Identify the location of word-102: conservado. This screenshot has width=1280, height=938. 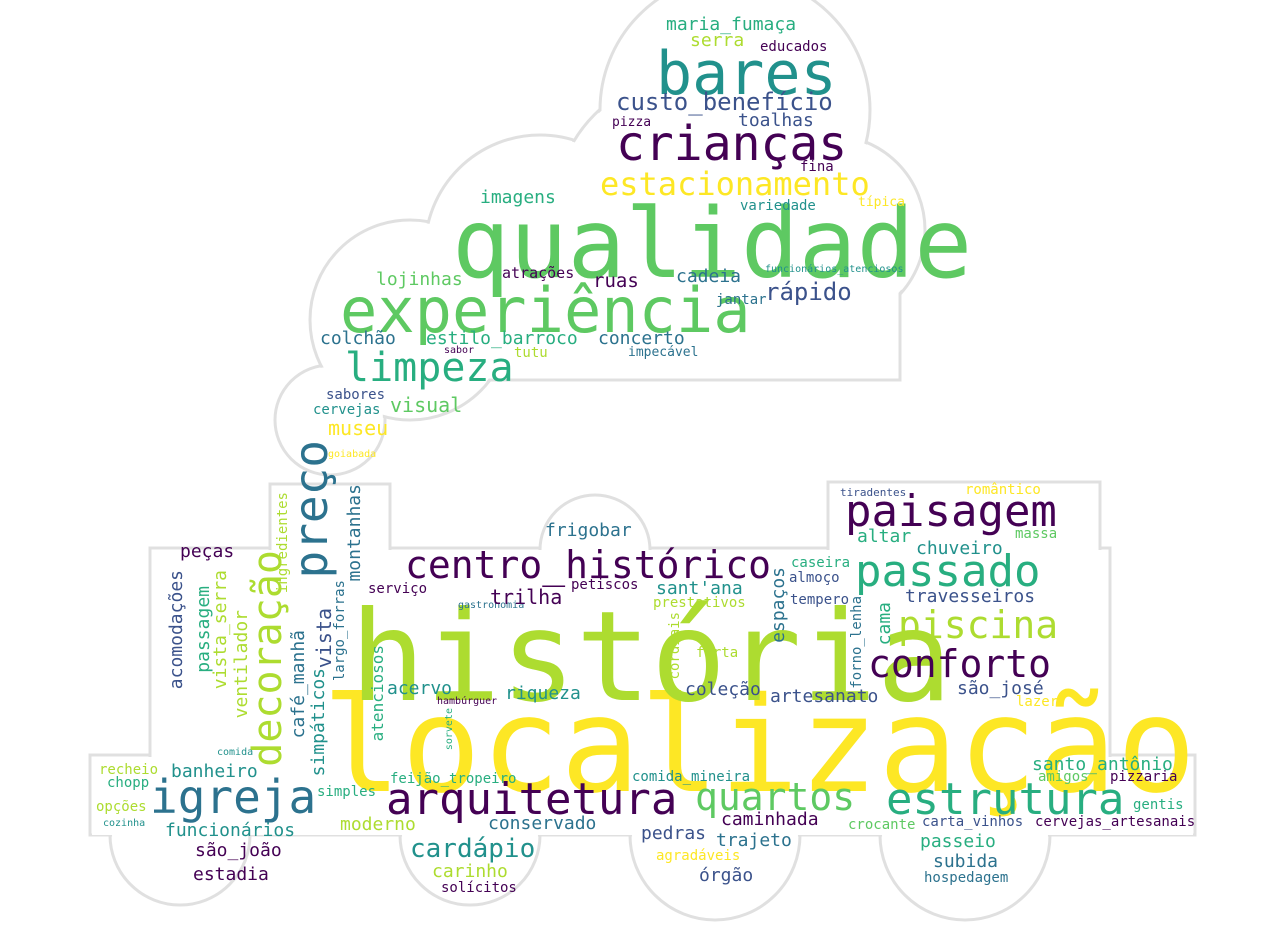
(542, 823).